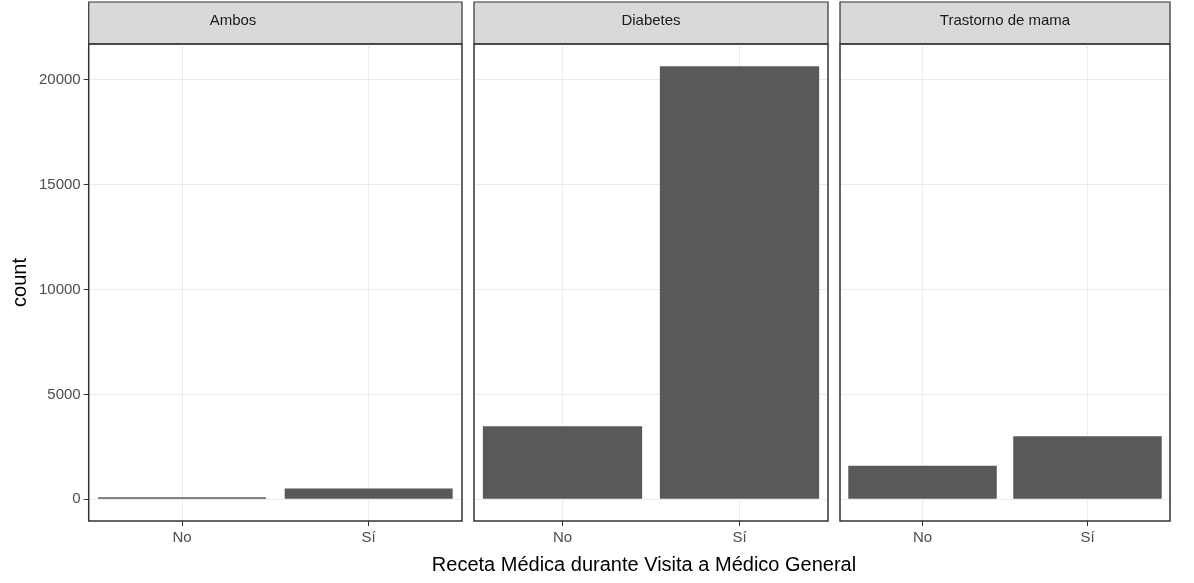 Image resolution: width=1194 pixels, height=583 pixels. Describe the element at coordinates (651, 20) in the screenshot. I see `chart-title: Diabetes` at that location.